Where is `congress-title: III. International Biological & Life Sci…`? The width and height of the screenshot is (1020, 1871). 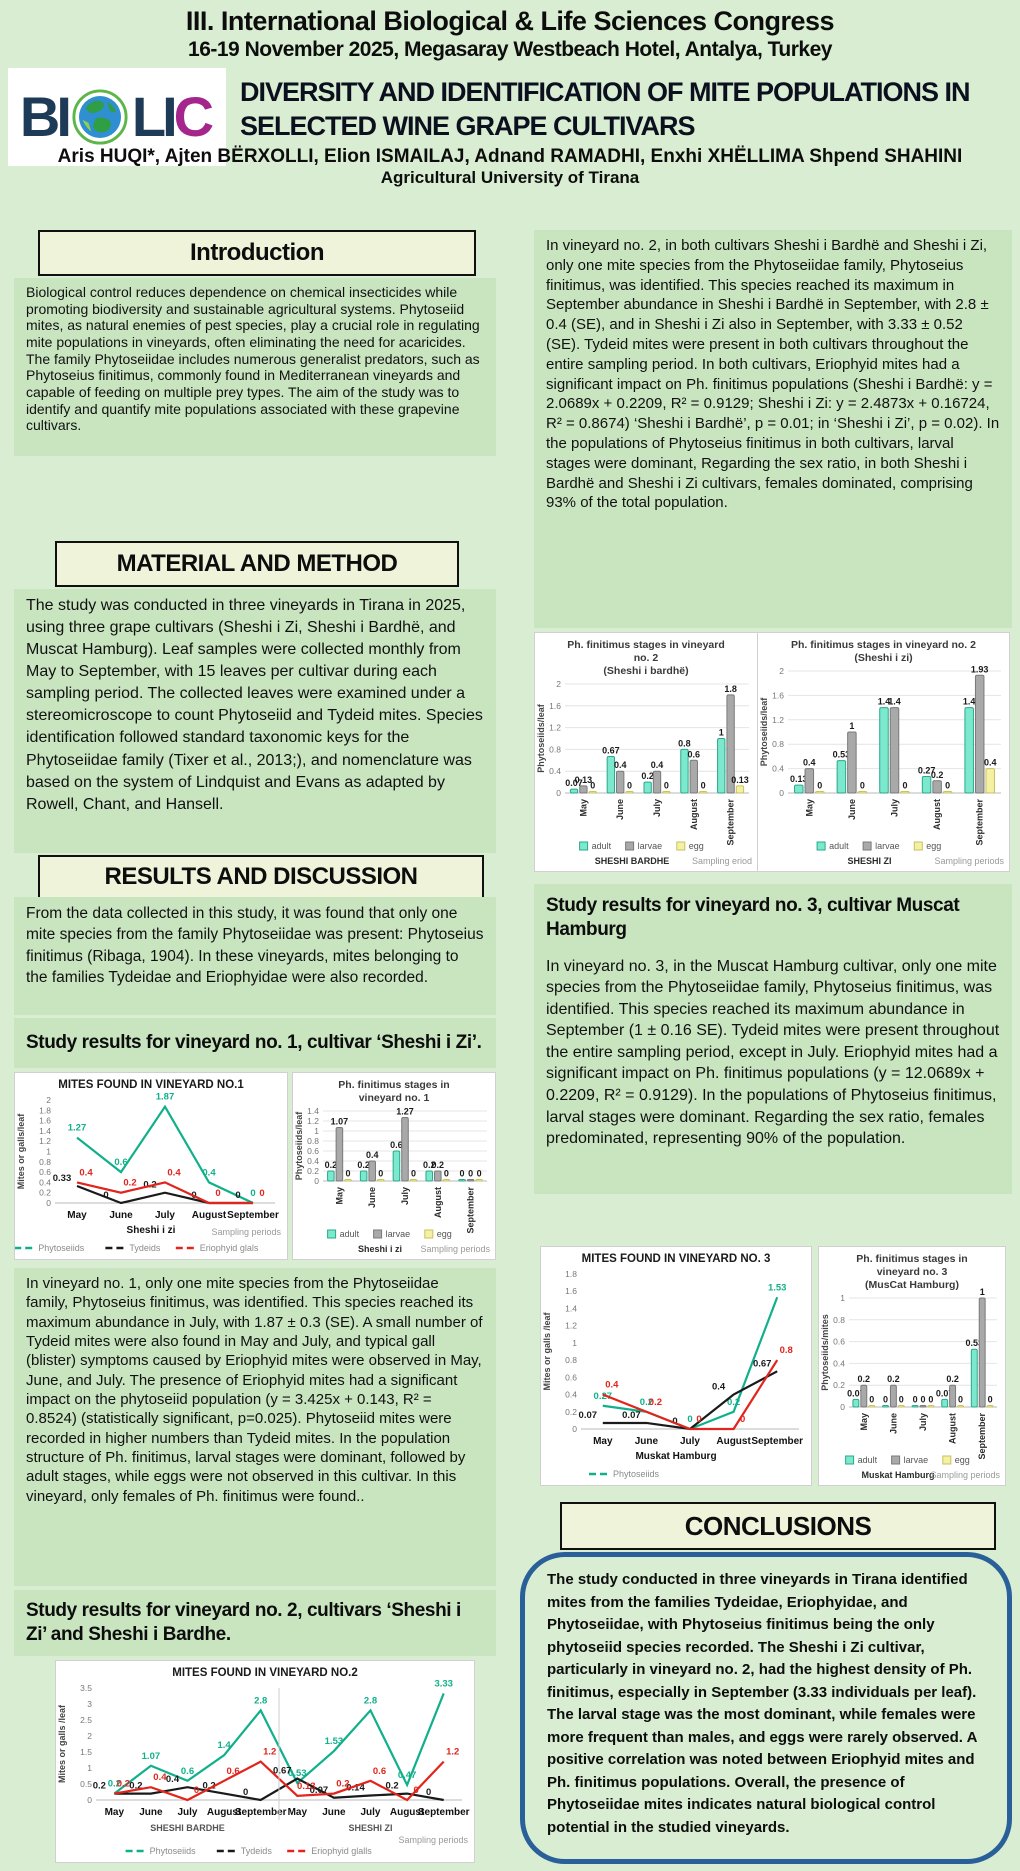
congress-title: III. International Biological & Life Sci… is located at coordinates (510, 21).